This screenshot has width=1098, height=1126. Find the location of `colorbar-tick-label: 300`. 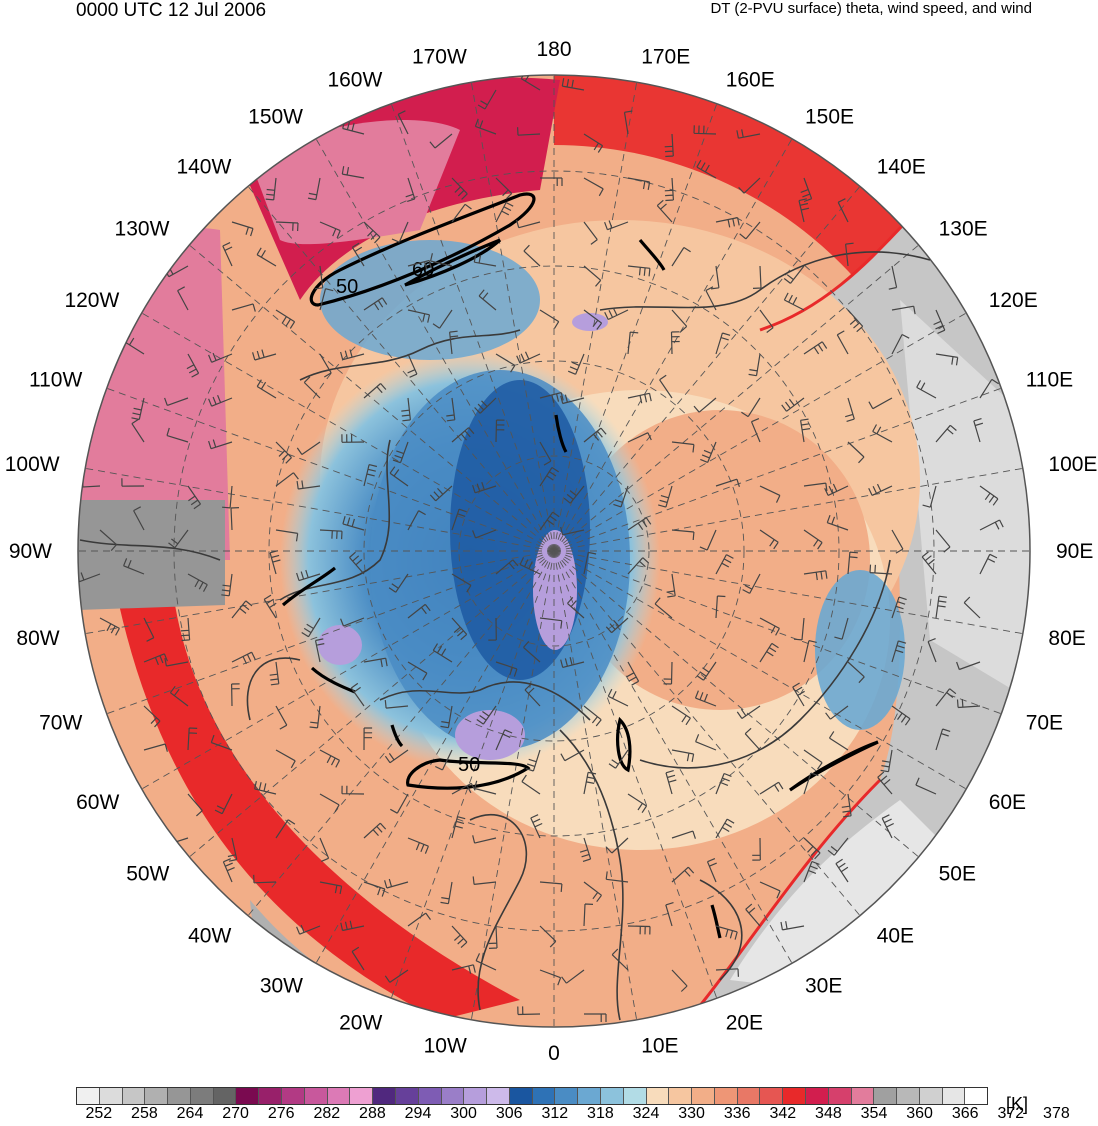

colorbar-tick-label: 300 is located at coordinates (463, 1113).